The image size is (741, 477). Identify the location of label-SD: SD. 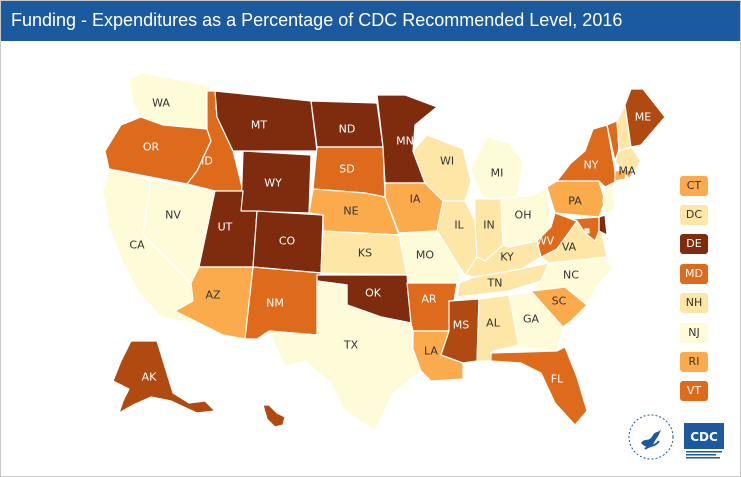
(346, 169).